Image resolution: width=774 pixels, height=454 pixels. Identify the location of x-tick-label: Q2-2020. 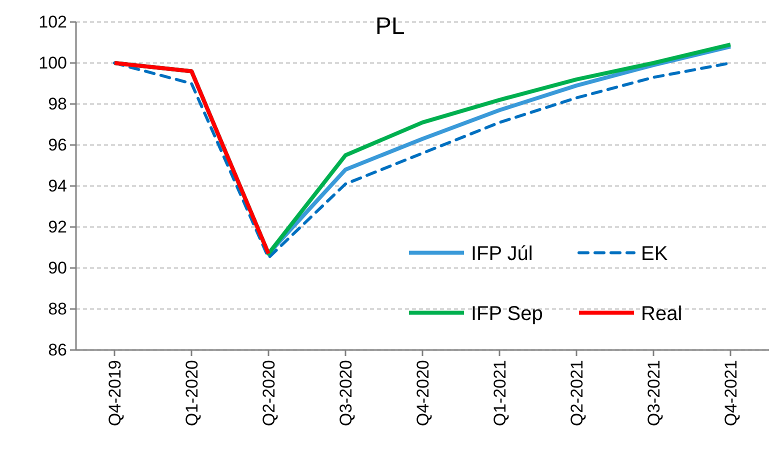
(268, 393).